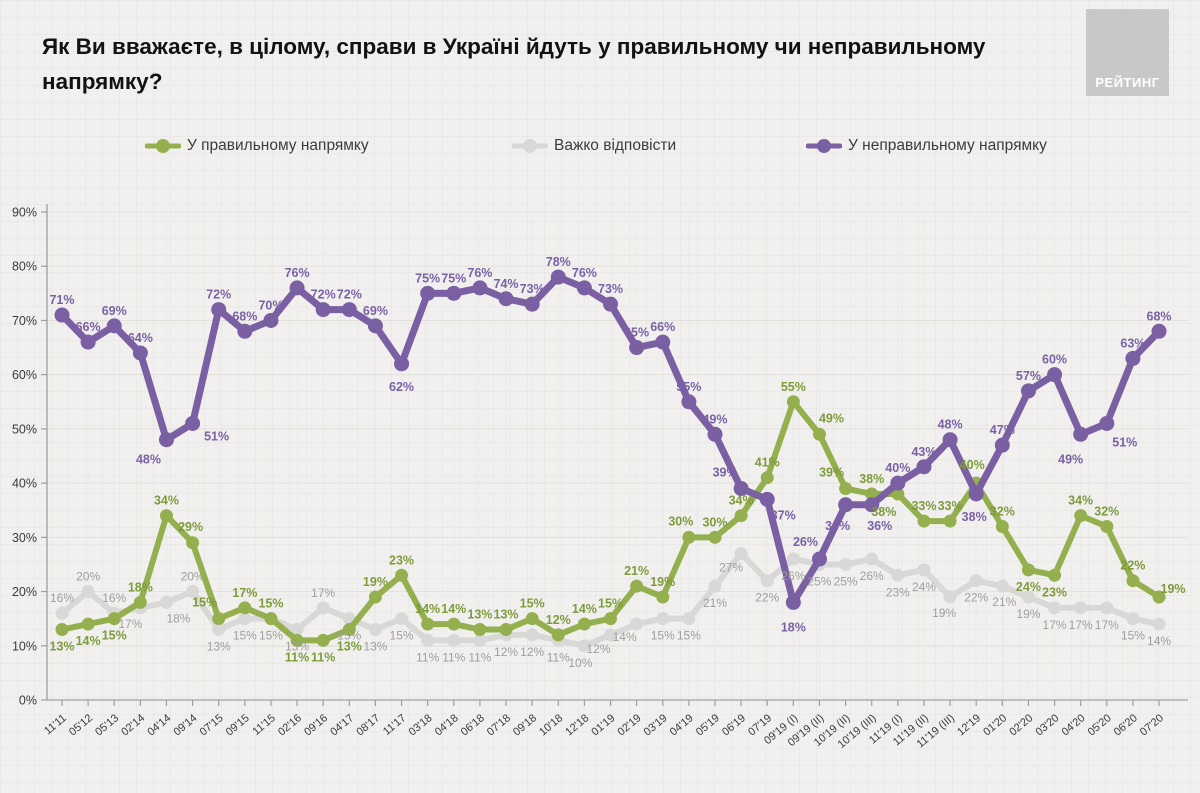  I want to click on x-tick-label: 12'18, so click(577, 725).